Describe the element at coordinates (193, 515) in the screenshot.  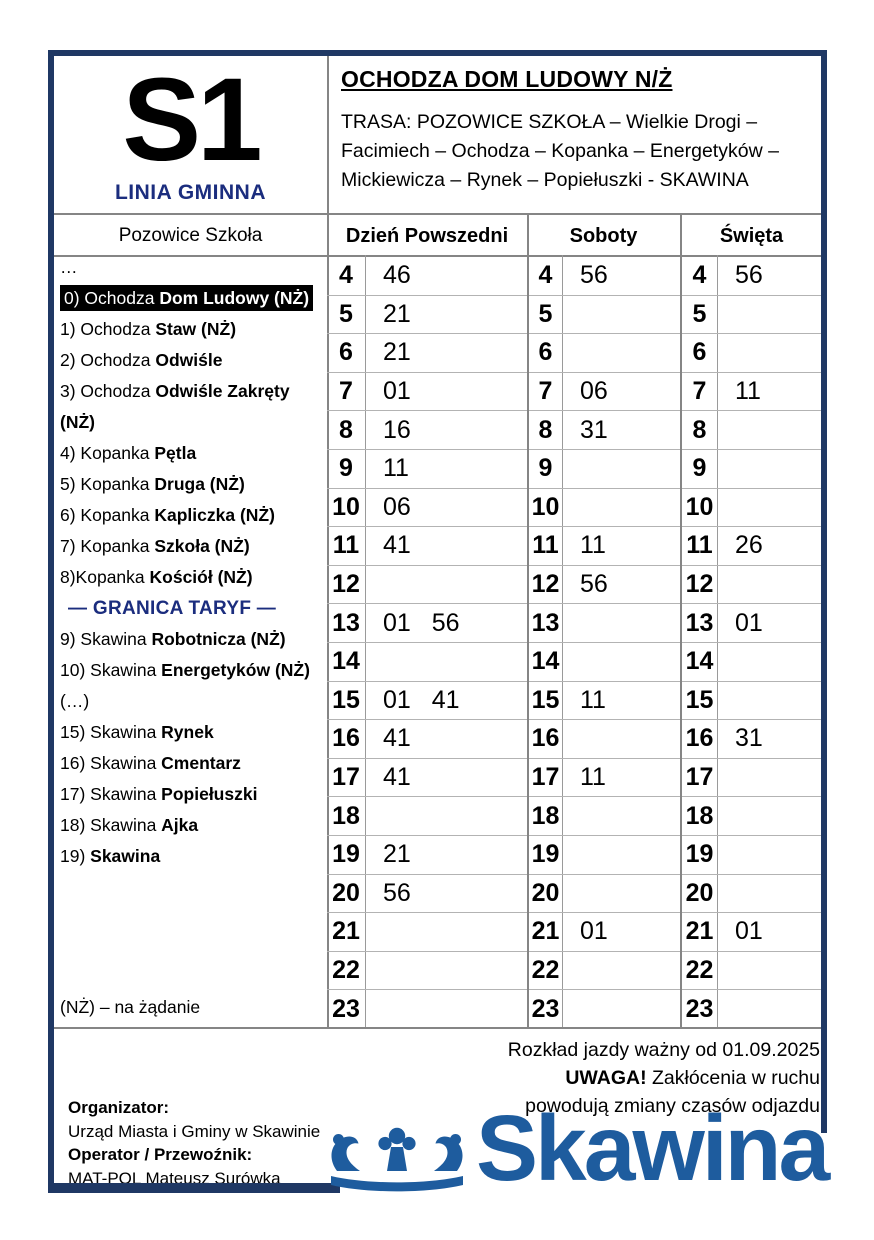
I see `stop-item: 6) Kopanka Kapliczka (NŻ)` at that location.